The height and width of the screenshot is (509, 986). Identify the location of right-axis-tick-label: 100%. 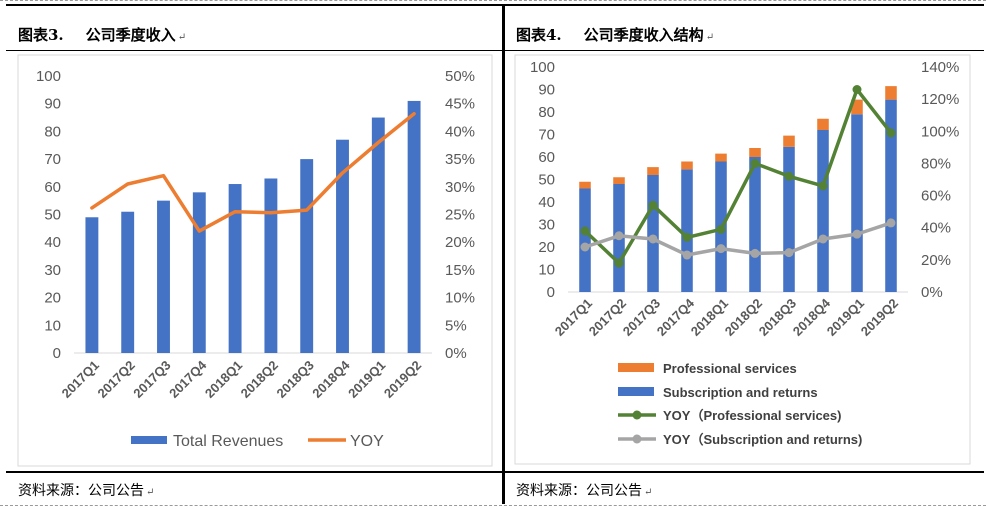
(940, 131).